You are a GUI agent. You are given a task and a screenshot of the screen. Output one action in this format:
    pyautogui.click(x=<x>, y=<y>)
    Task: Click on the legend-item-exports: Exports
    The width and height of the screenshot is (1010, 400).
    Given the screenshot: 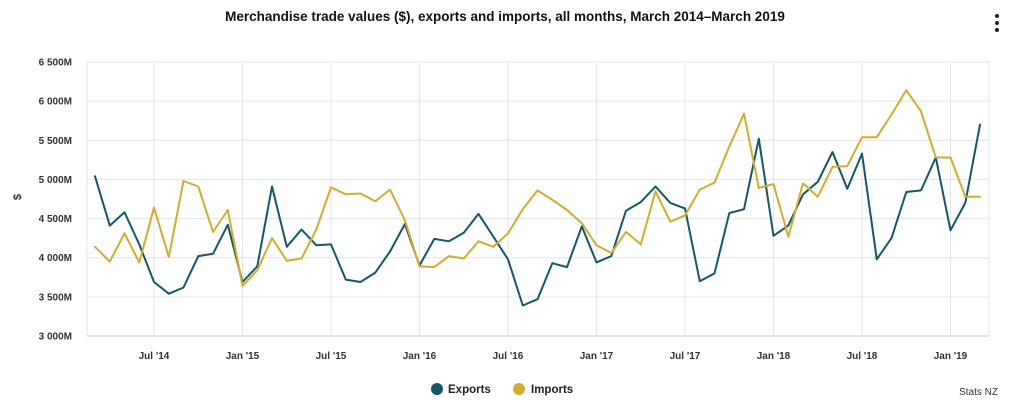 What is the action you would take?
    pyautogui.click(x=461, y=389)
    